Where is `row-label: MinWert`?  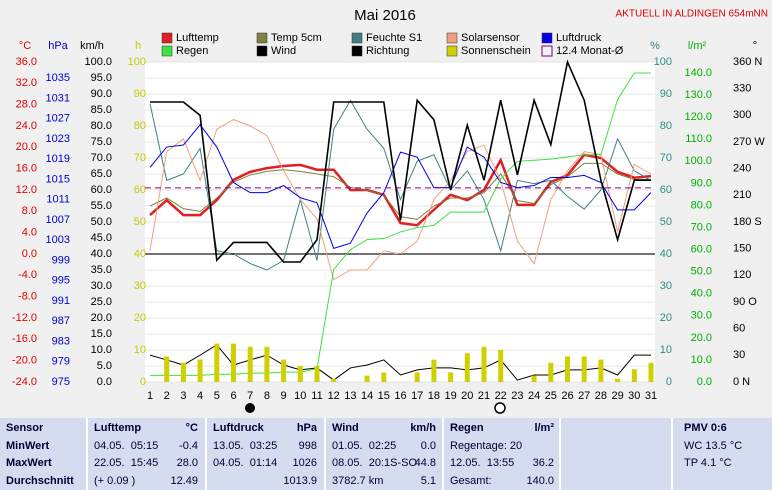
row-label: MinWert is located at coordinates (28, 446).